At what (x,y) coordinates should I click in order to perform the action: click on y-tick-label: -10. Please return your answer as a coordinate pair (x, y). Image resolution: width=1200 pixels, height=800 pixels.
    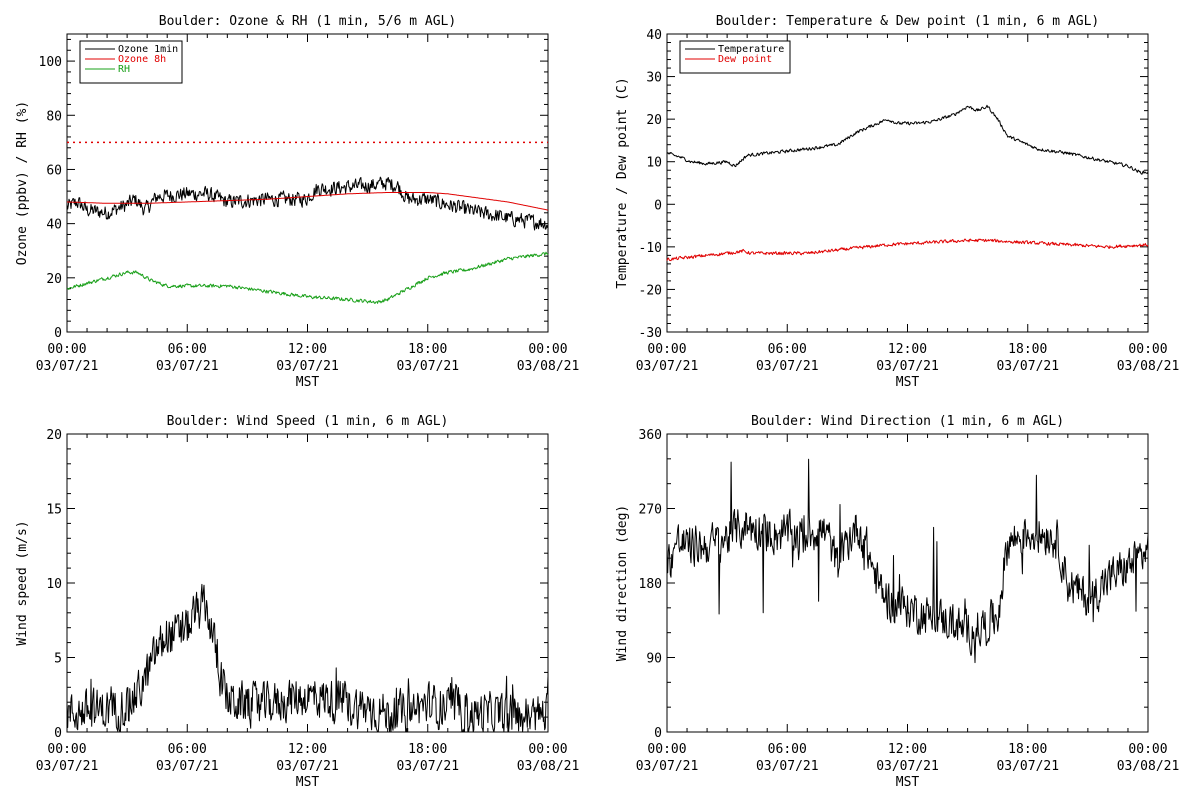
    Looking at the image, I should click on (650, 248).